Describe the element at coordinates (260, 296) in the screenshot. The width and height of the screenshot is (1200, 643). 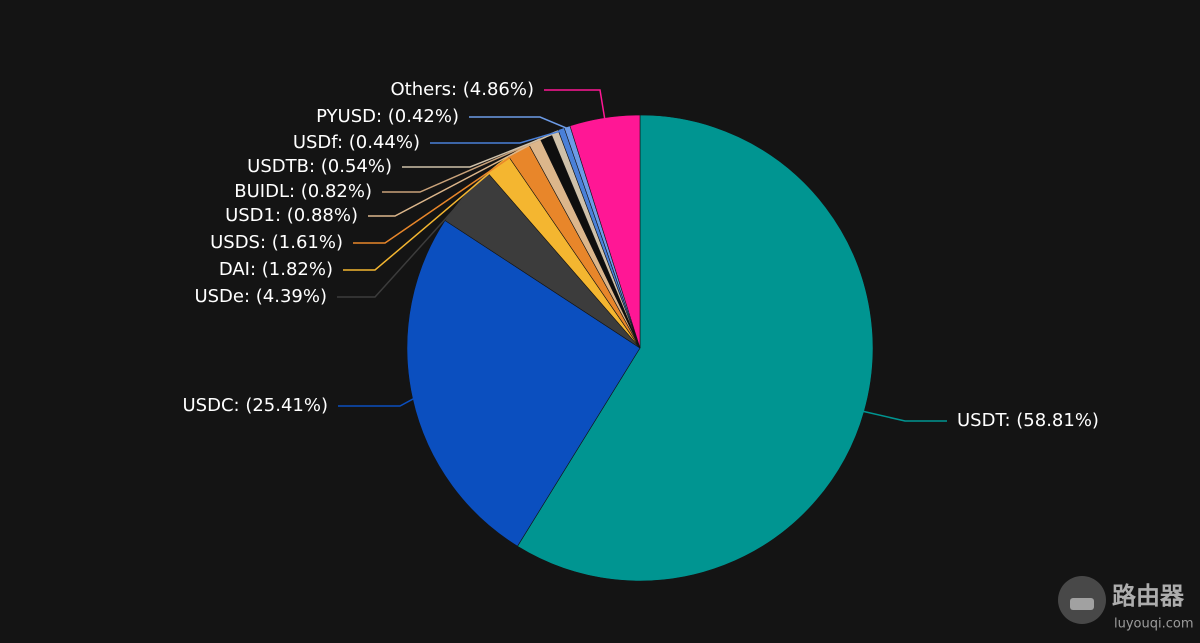
I see `slice-label: USDe: (4.39%)` at that location.